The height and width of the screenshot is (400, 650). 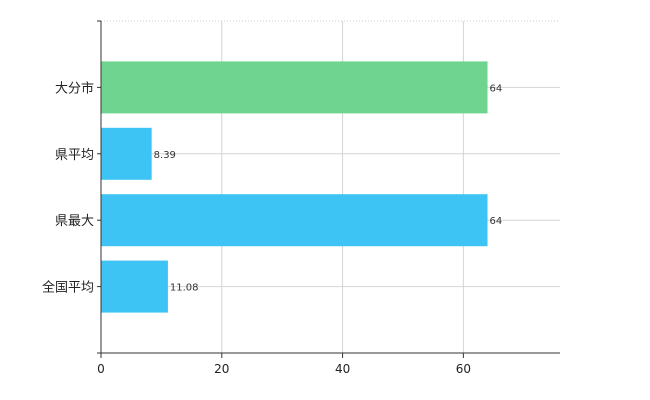 I want to click on data-label-3: 11.08, so click(x=184, y=288).